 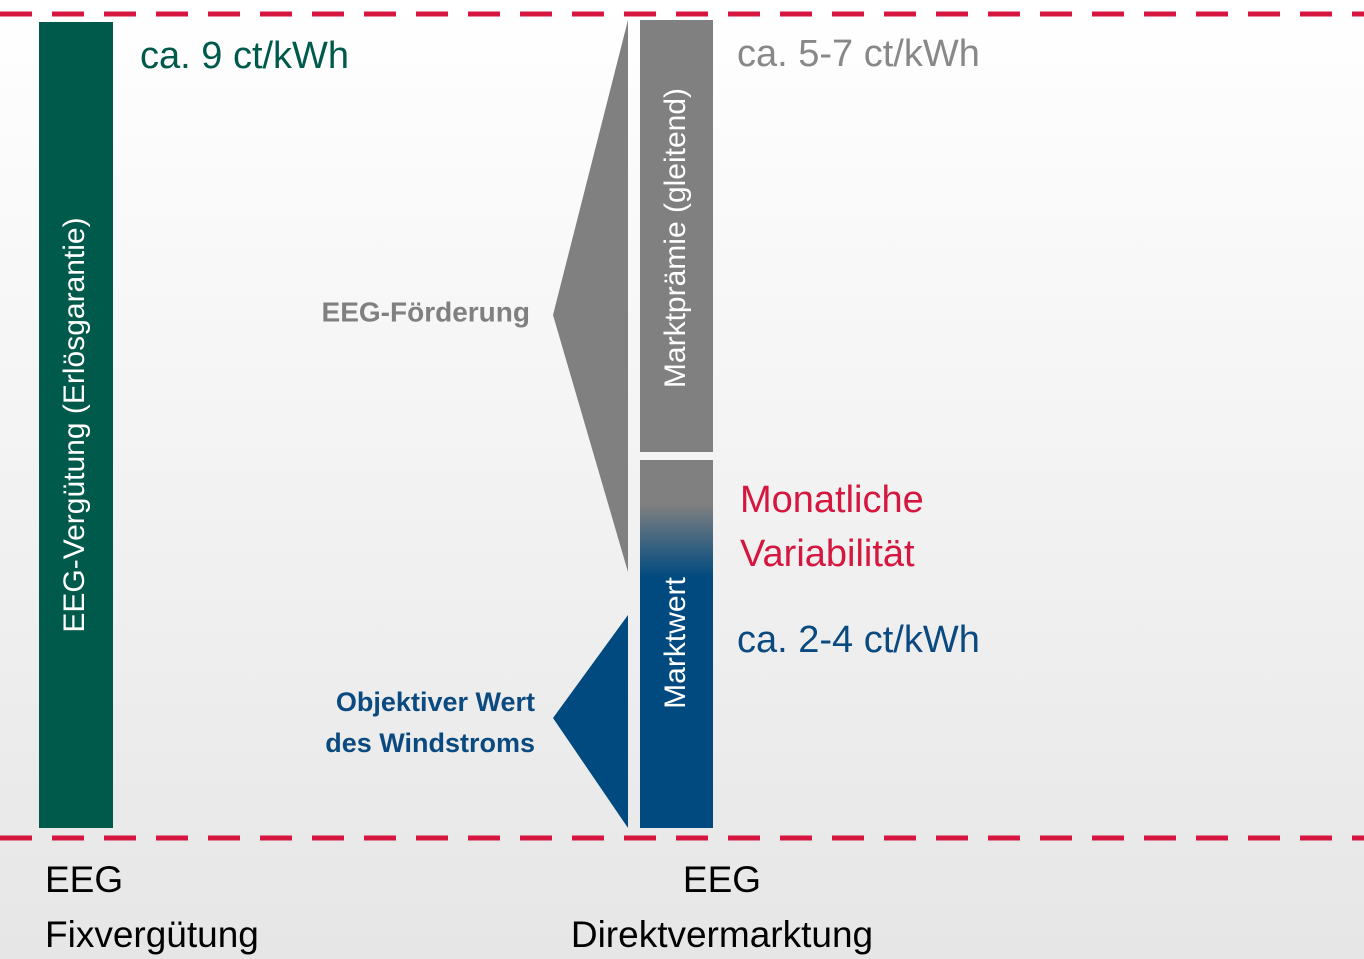 What do you see at coordinates (435, 702) in the screenshot?
I see `objective-label: Objektiver Wert` at bounding box center [435, 702].